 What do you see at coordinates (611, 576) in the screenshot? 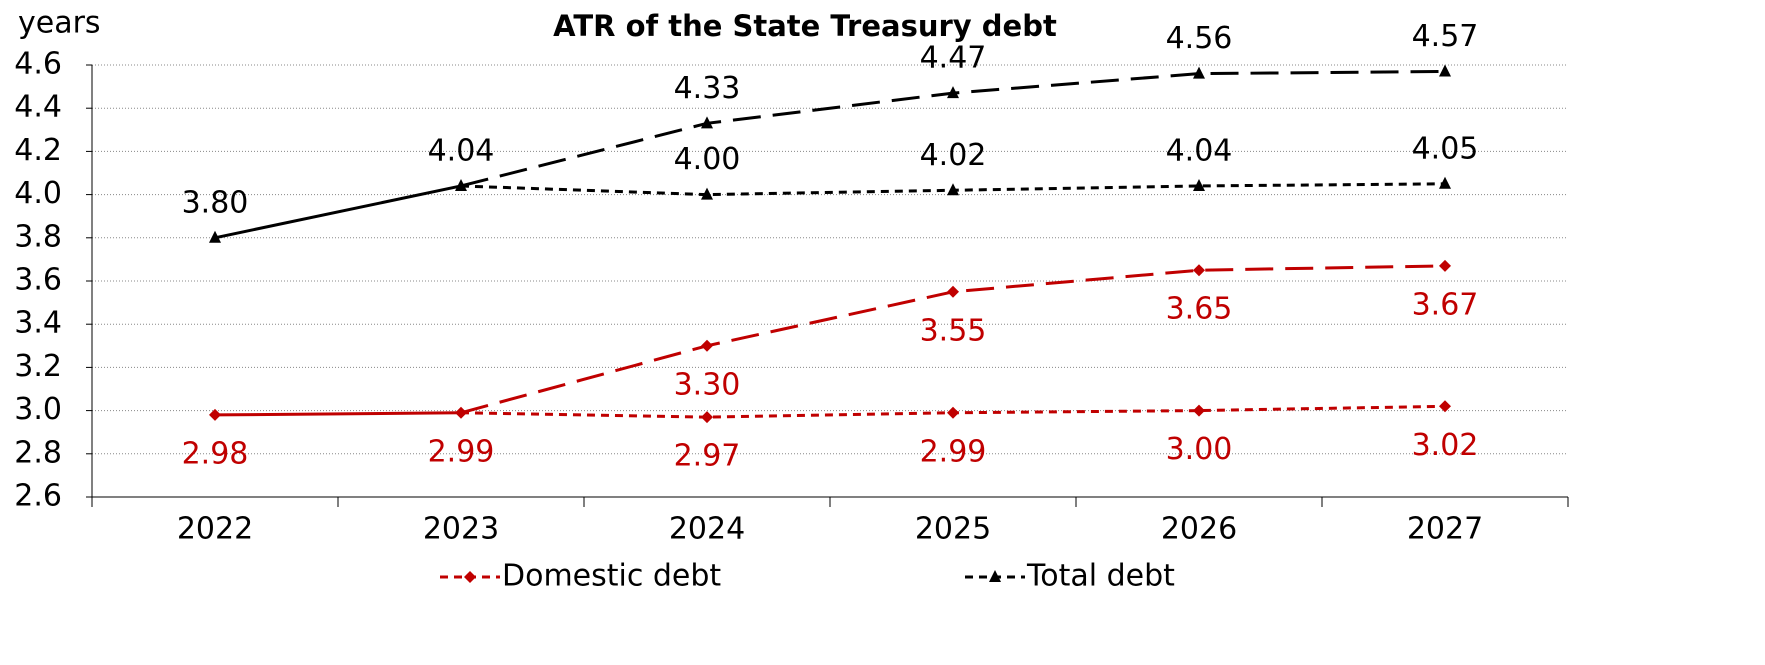
I see `legend-label: Domestic debt` at bounding box center [611, 576].